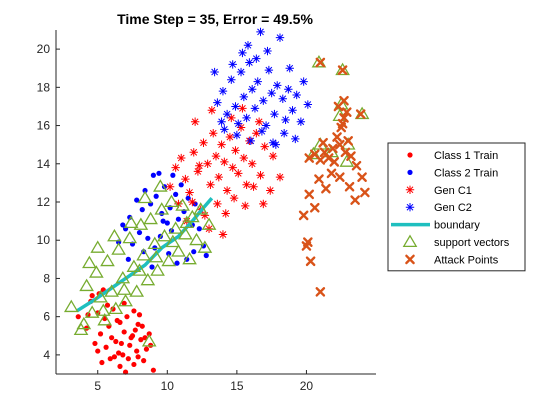 This screenshot has height=420, width=560. What do you see at coordinates (215, 19) in the screenshot?
I see `chart-title: Time Step = 35, Error = 49.5%` at bounding box center [215, 19].